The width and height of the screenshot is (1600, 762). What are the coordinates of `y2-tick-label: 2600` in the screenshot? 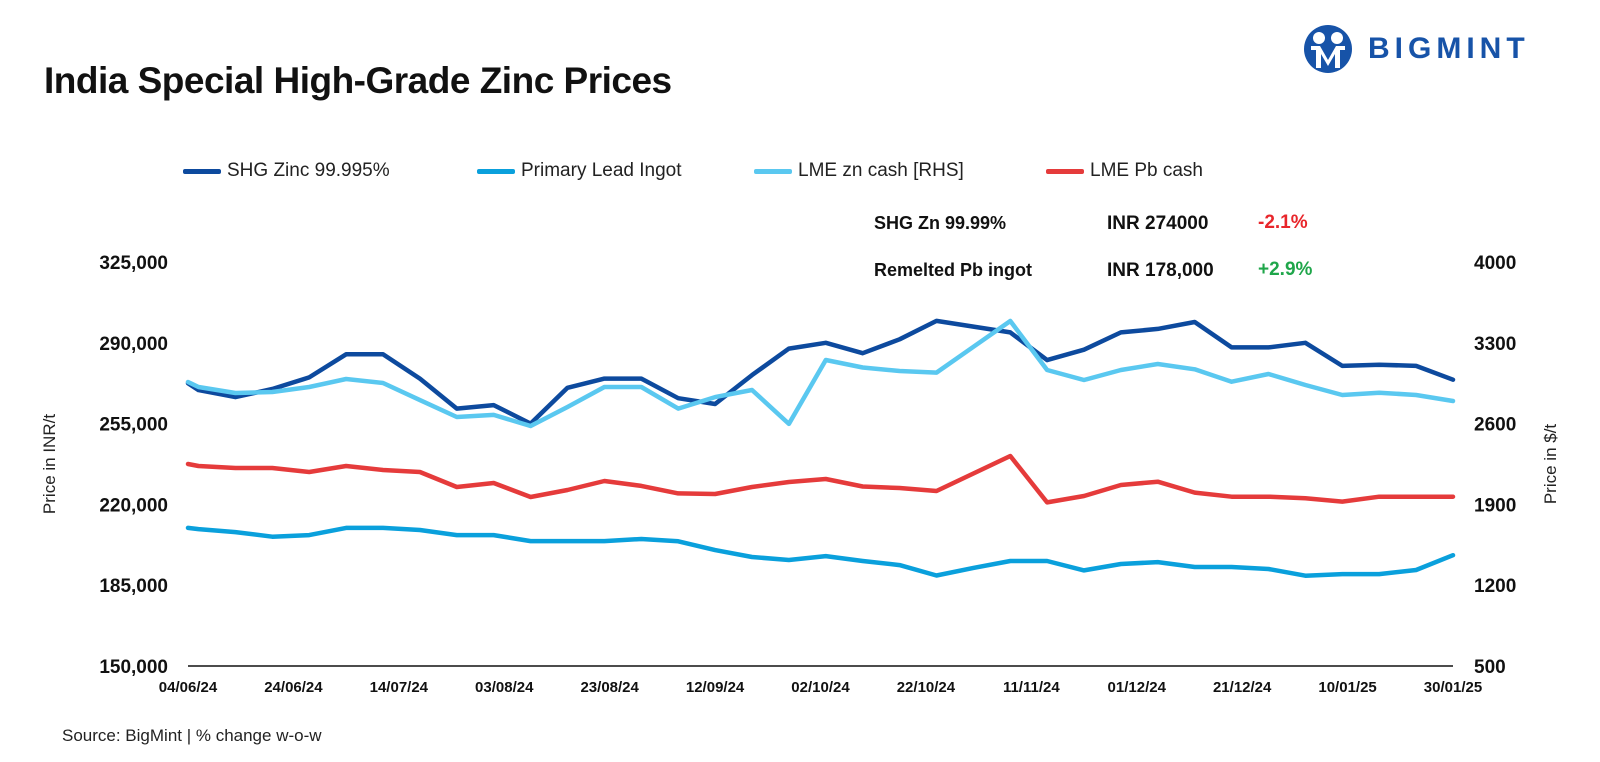 It's located at (1495, 425).